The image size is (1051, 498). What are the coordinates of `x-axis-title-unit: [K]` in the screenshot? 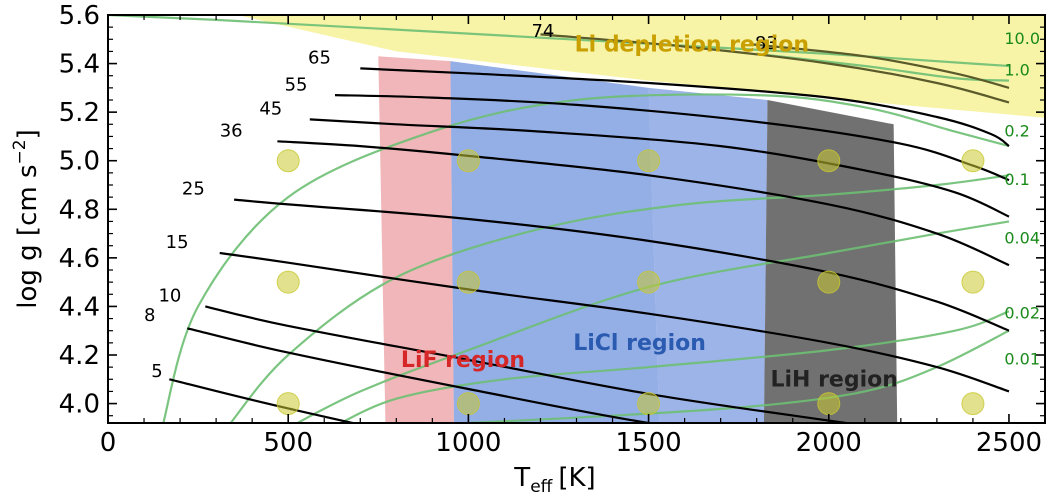 It's located at (576, 478).